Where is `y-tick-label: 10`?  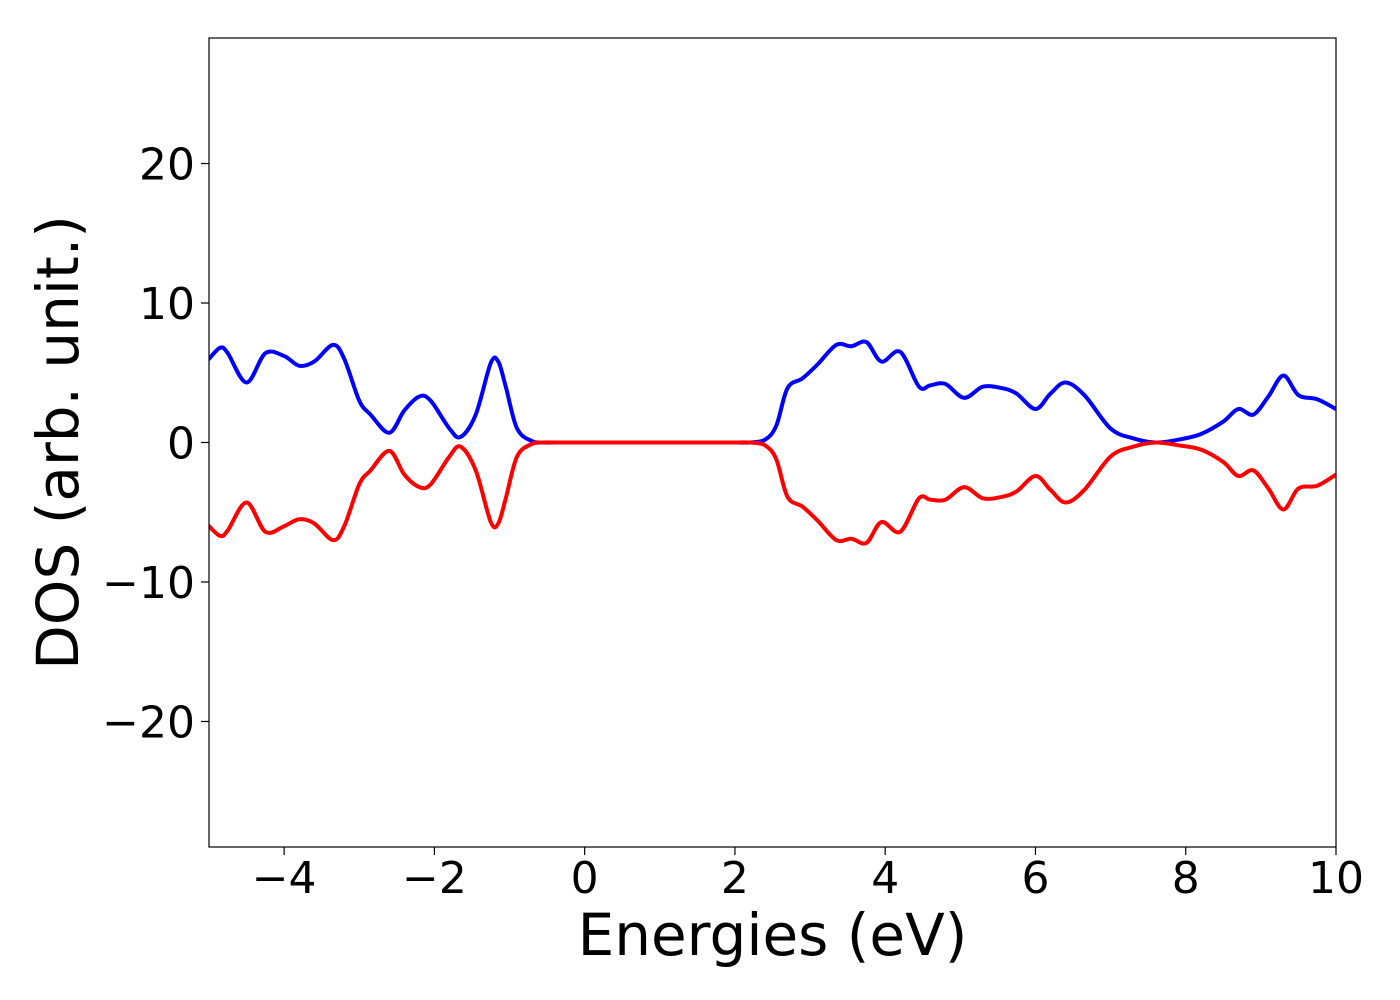
y-tick-label: 10 is located at coordinates (167, 304).